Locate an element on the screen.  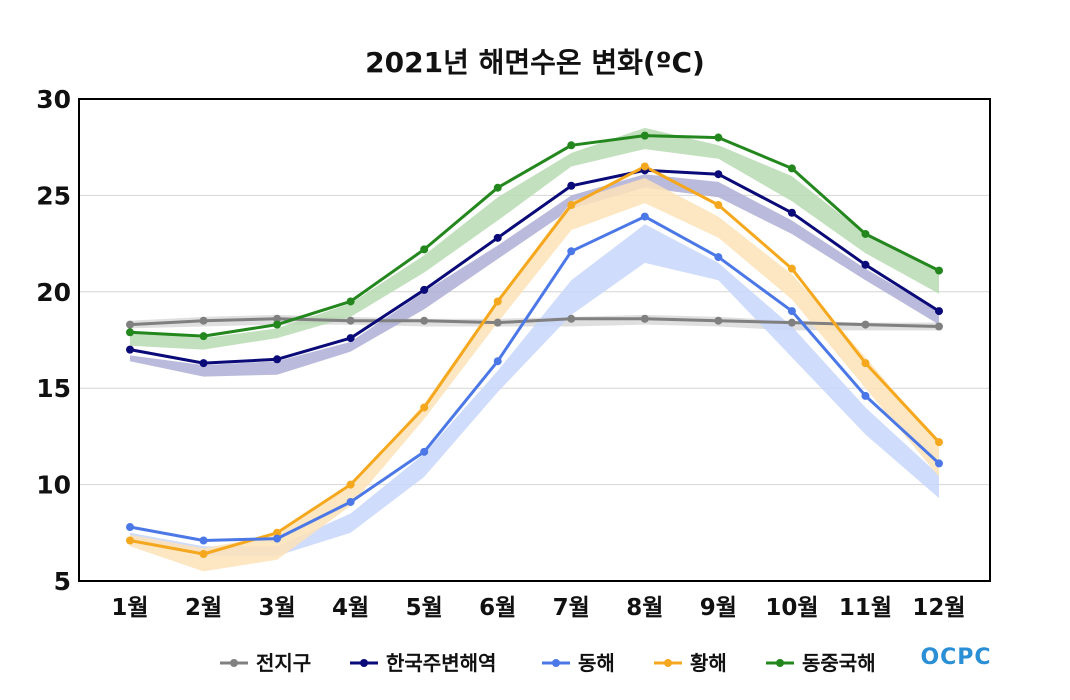
y-tick-label: 15 is located at coordinates (53, 388).